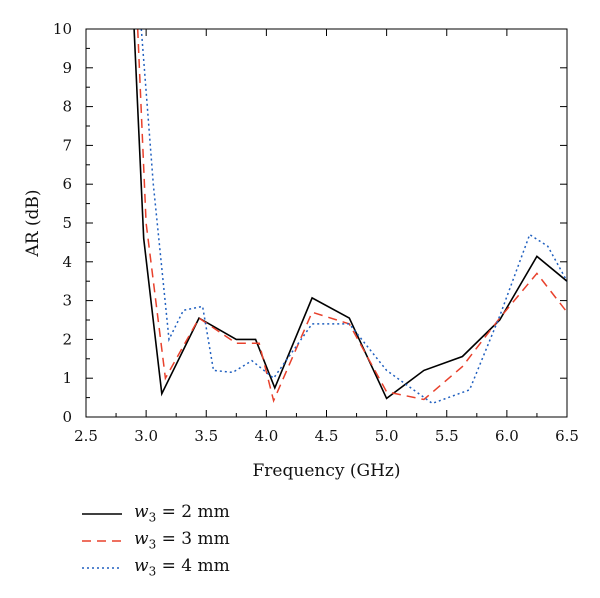 This screenshot has height=598, width=600. Describe the element at coordinates (182, 567) in the screenshot. I see `legend-label: w3 = 4 mm` at that location.